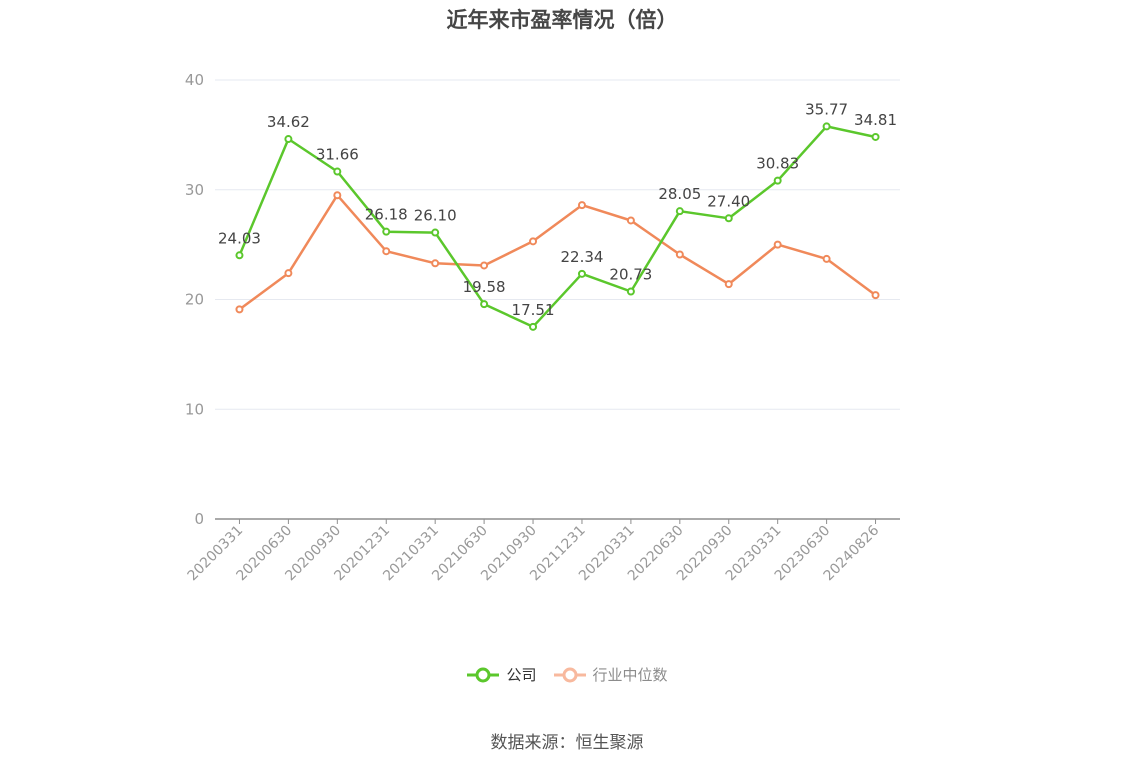 The width and height of the screenshot is (1134, 766). I want to click on y-tick-label: 30, so click(194, 190).